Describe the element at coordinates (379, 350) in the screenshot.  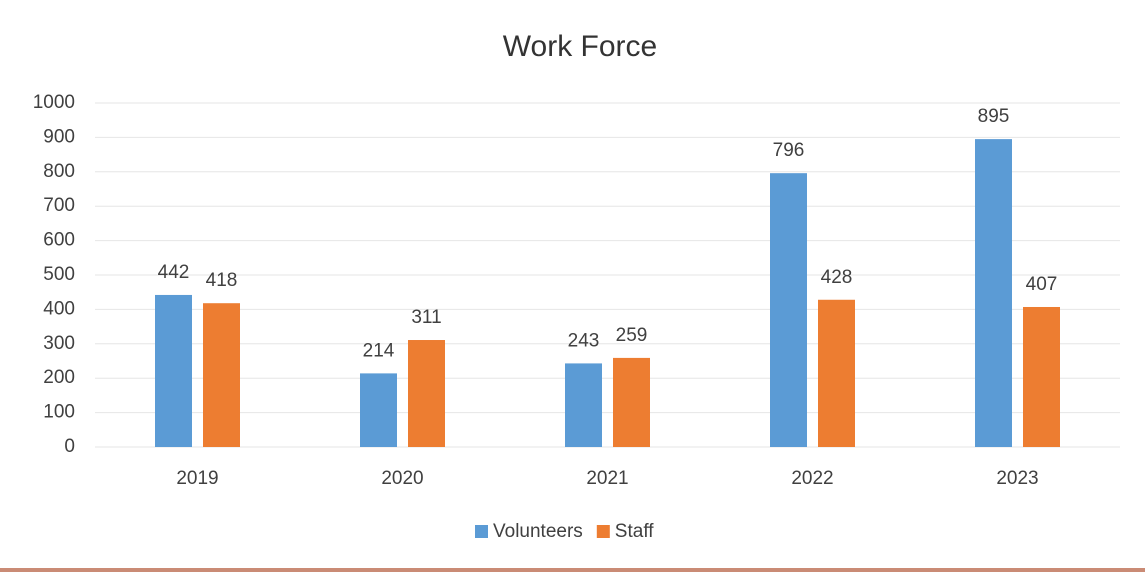
I see `data-label: 214` at that location.